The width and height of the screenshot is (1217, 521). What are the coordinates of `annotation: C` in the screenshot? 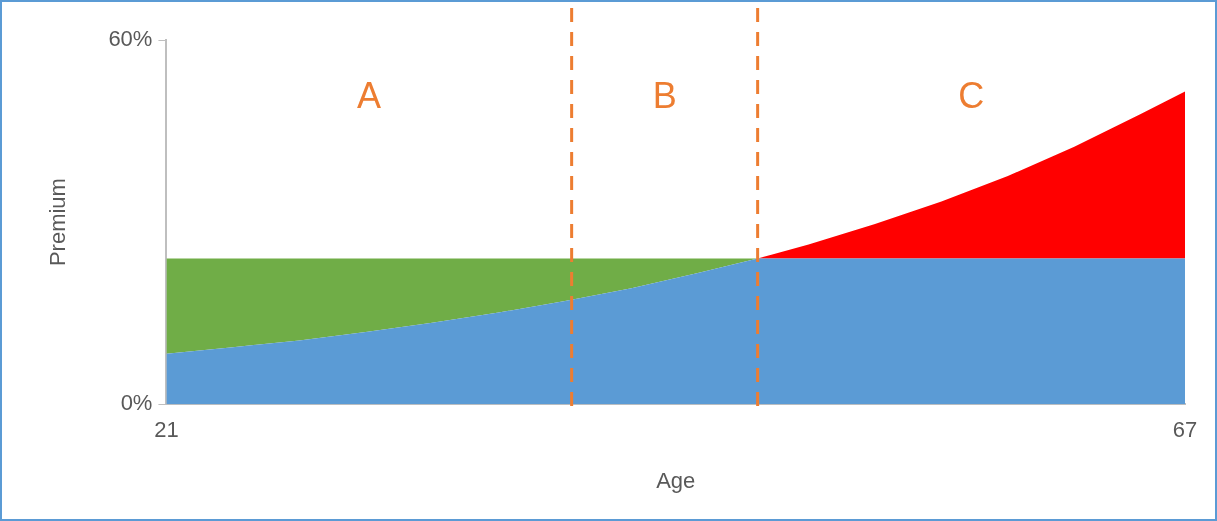 It's located at (971, 95).